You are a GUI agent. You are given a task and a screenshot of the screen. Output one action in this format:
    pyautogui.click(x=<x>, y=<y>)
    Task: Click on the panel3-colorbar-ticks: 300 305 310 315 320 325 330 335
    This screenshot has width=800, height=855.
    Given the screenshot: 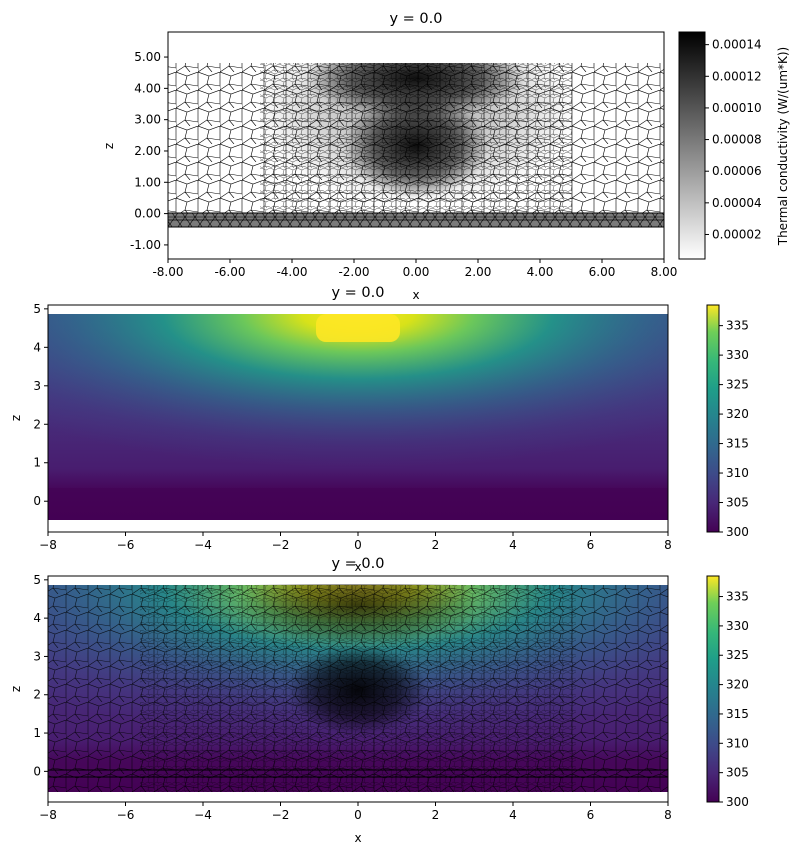 What is the action you would take?
    pyautogui.click(x=734, y=699)
    